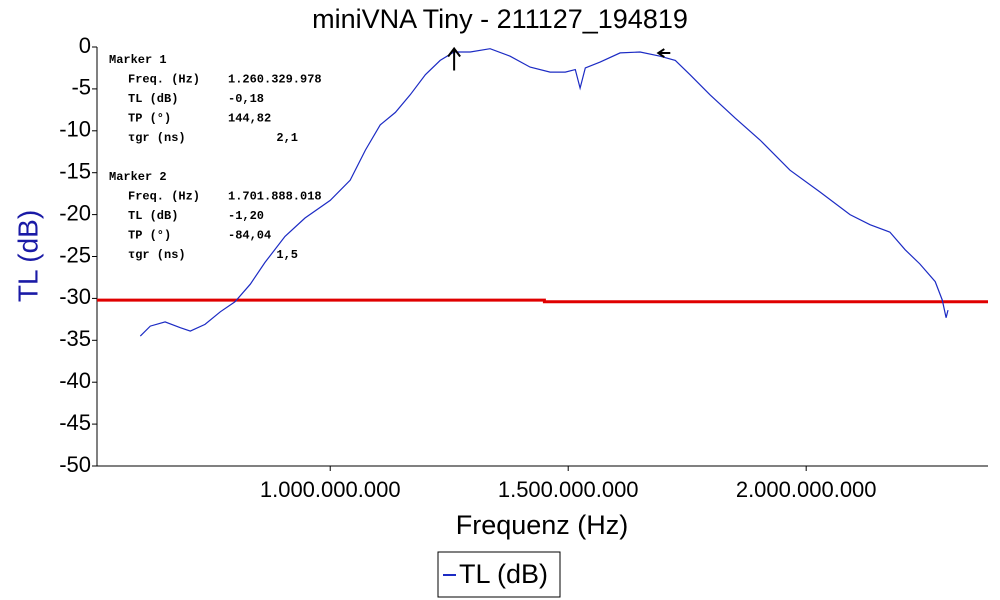  Describe the element at coordinates (500, 19) in the screenshot. I see `chart-title: miniVNA Tiny - 211127_194819` at that location.